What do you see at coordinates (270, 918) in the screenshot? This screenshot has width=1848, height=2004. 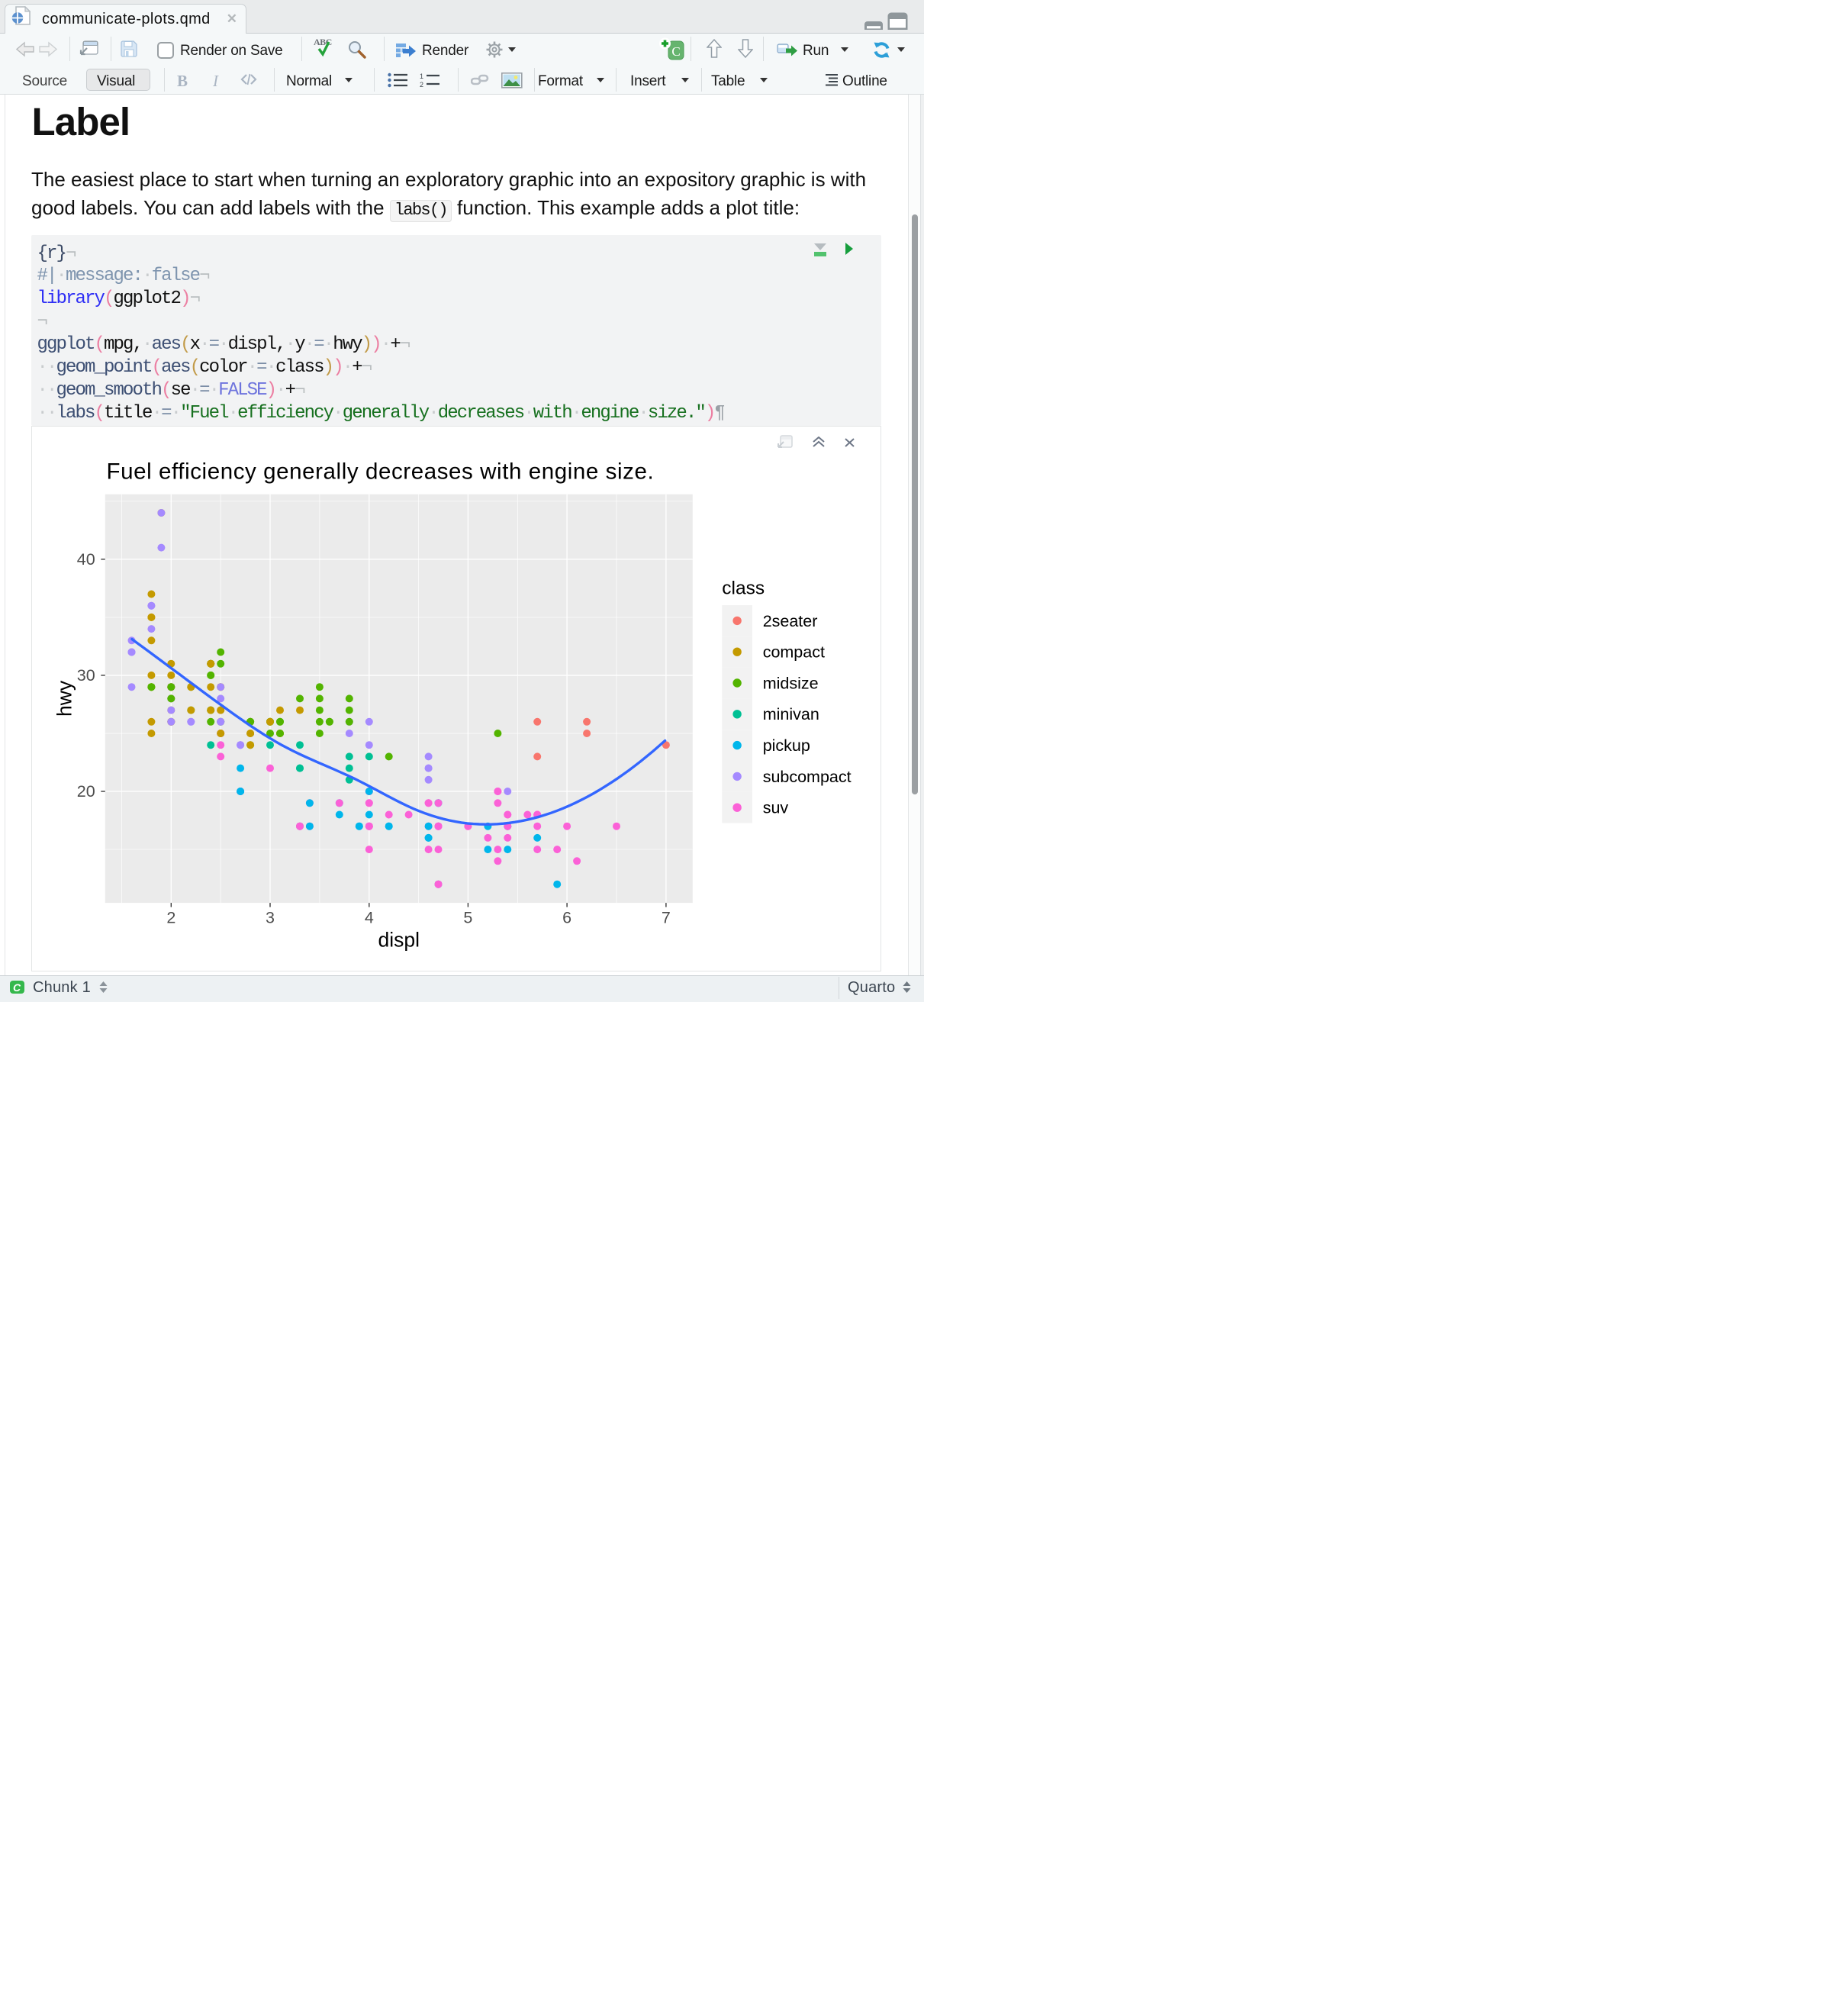 I see `svg-text: 3` at bounding box center [270, 918].